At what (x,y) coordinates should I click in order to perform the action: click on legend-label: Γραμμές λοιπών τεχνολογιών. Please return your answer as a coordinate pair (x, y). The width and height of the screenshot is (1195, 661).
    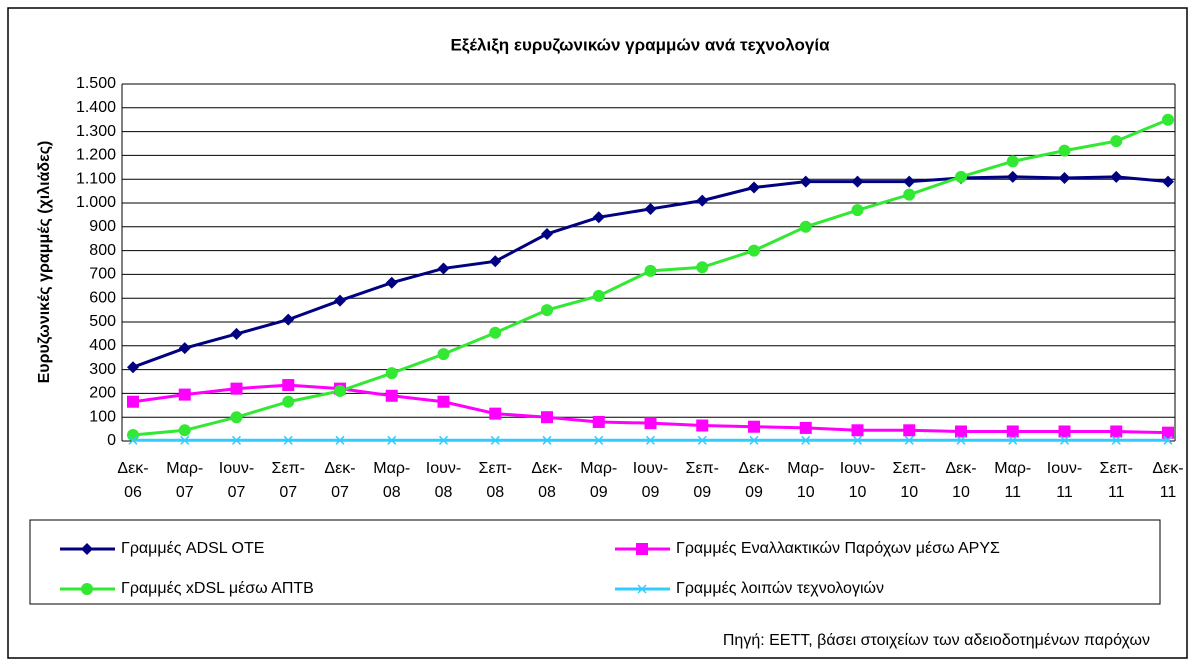
    Looking at the image, I should click on (780, 588).